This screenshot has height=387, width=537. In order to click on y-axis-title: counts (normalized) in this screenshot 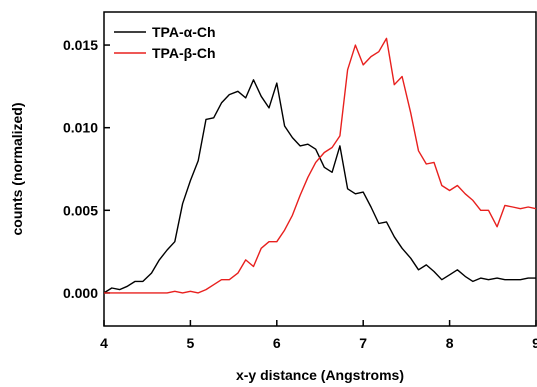, I will do `click(17, 168)`.